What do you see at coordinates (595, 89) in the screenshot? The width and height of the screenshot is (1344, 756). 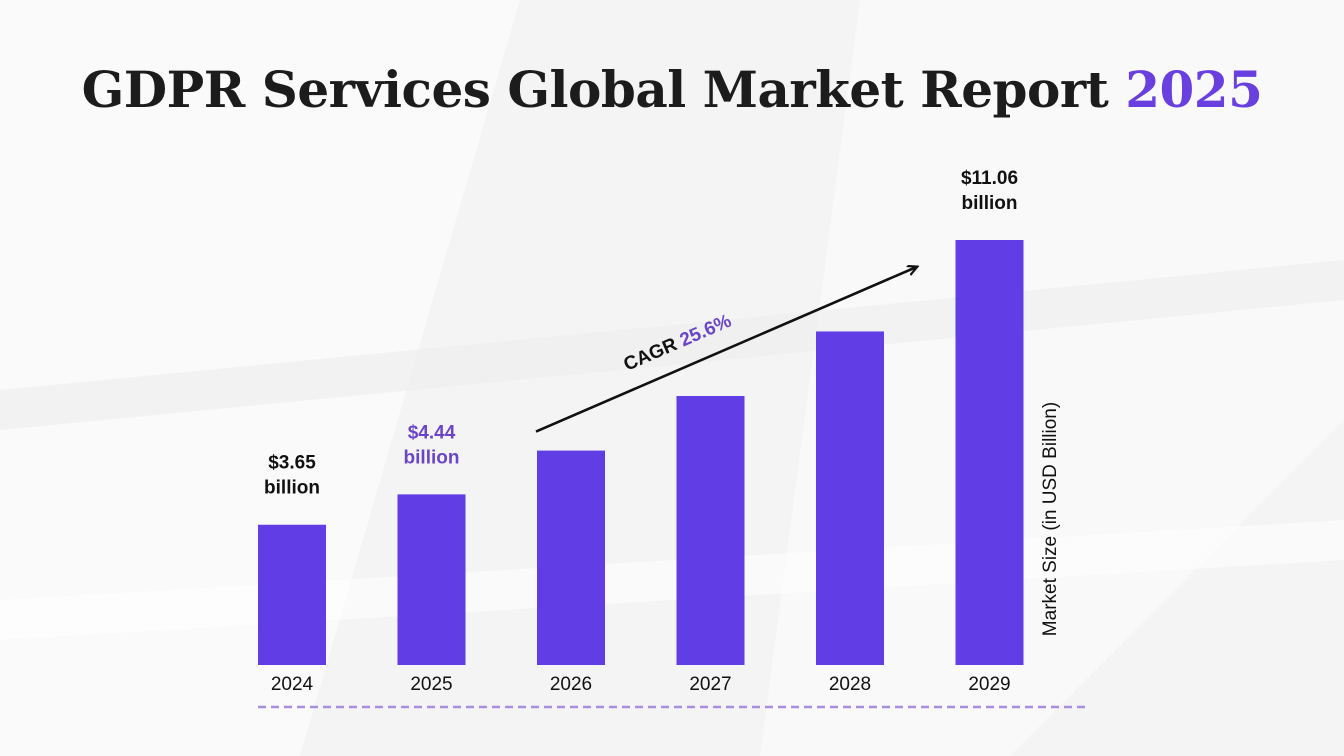 I see `title-main: GDPR Services Global Market Report` at bounding box center [595, 89].